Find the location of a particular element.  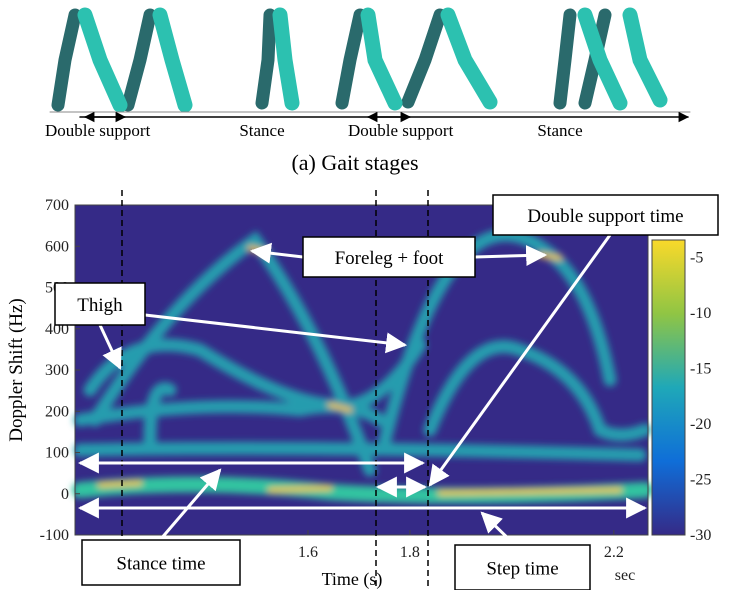

annotation-text: Thigh is located at coordinates (100, 305).